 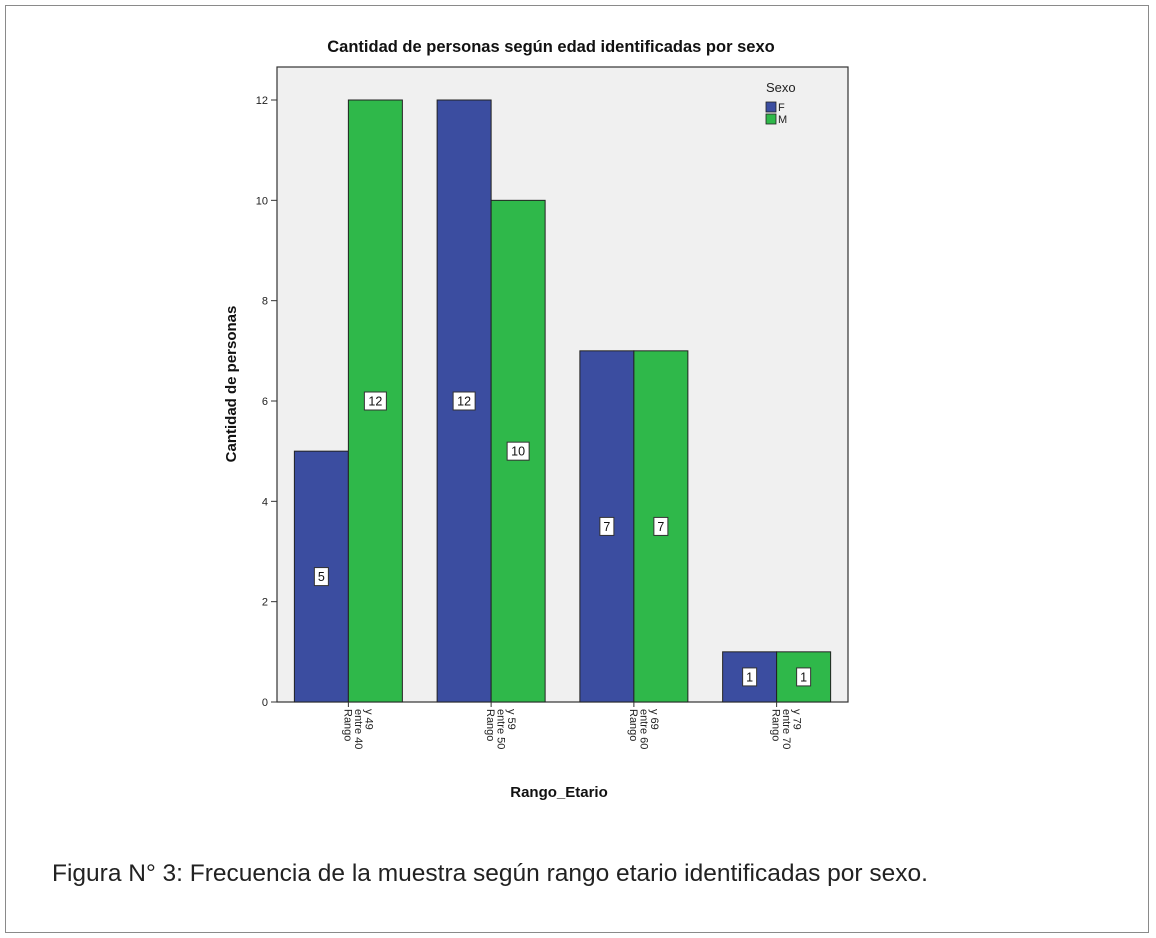 I want to click on x-tick-label-line: y 59, so click(x=511, y=719).